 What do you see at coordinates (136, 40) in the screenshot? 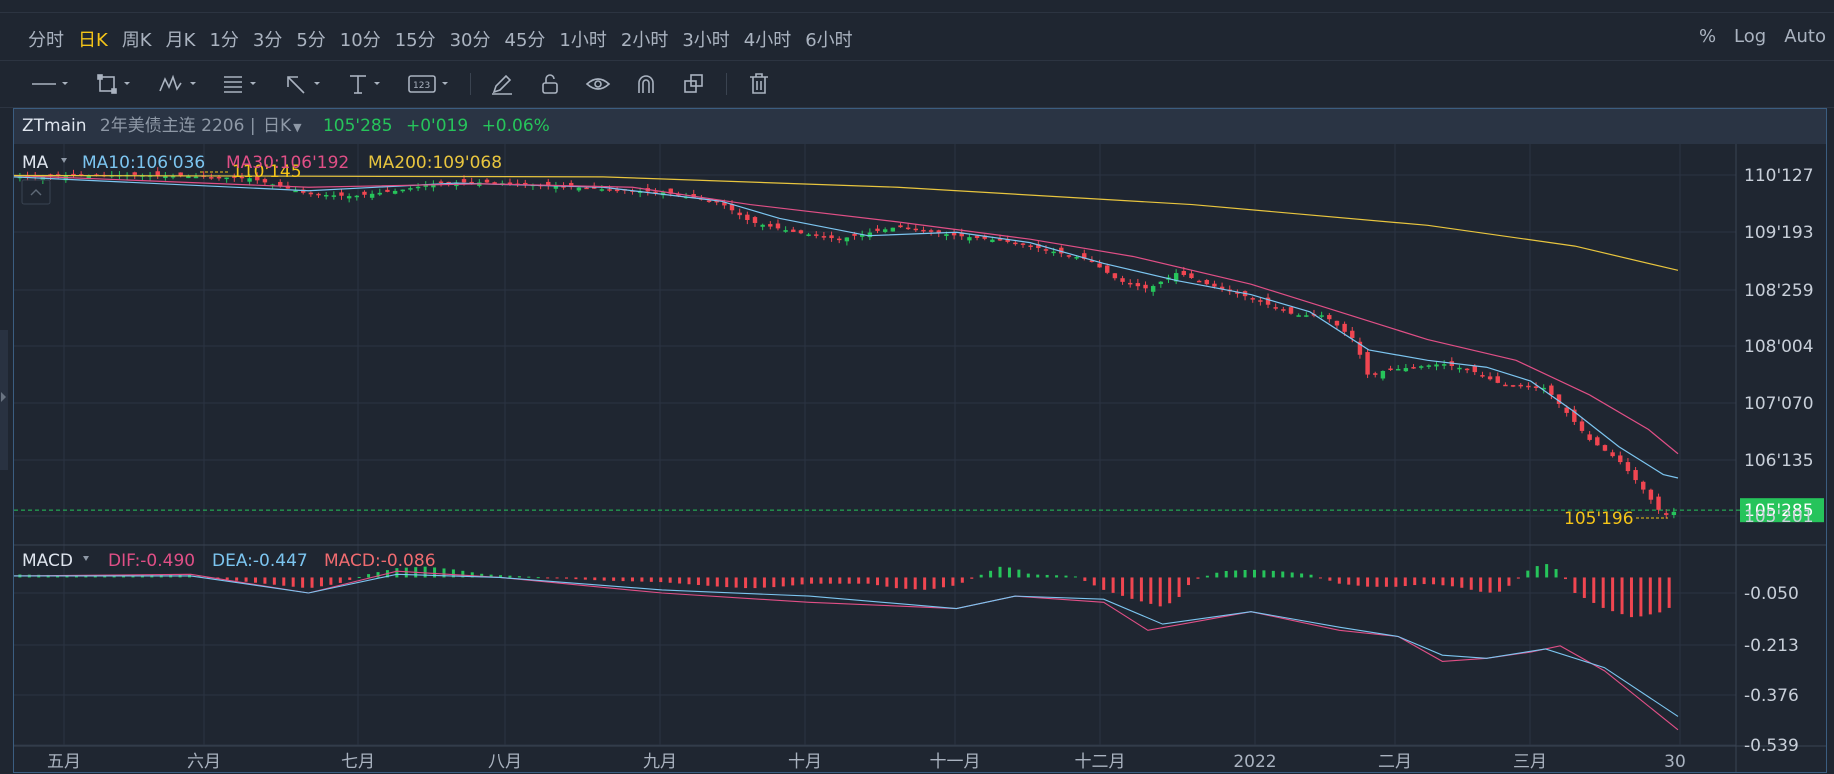
I see `period-tab: 周K` at bounding box center [136, 40].